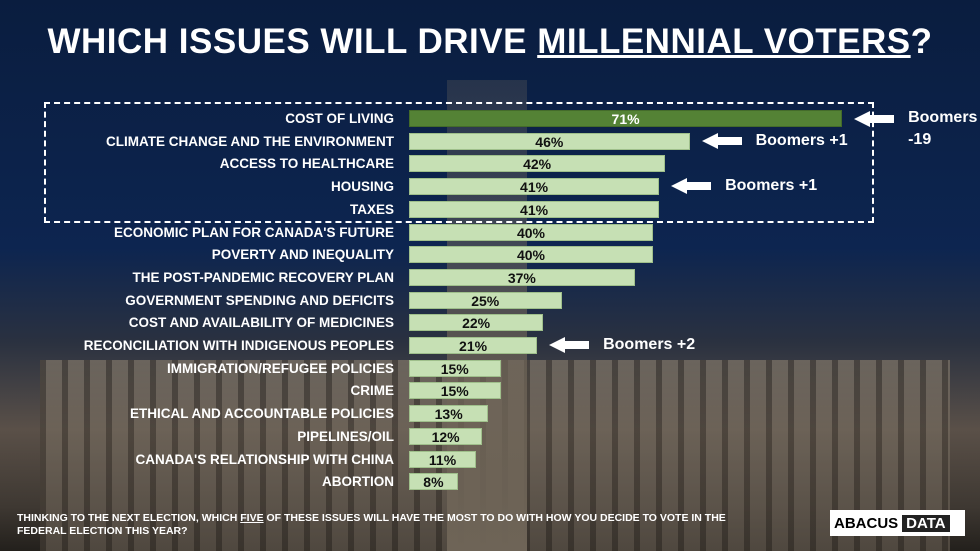  I want to click on category-label: ECONOMIC PLAN FOR CANADA'S FUTURE, so click(254, 232).